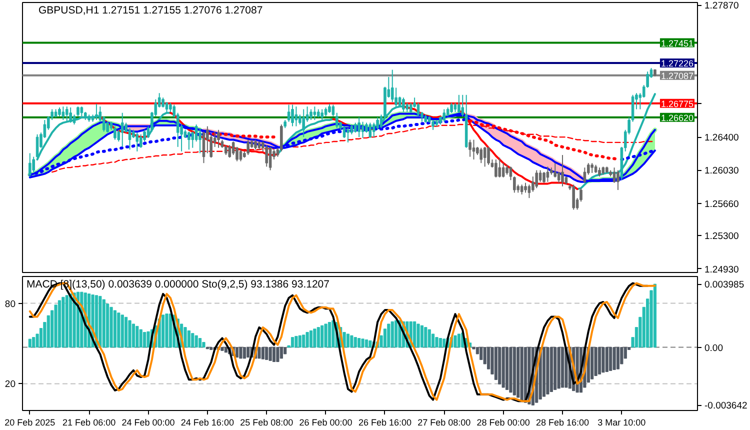 This screenshot has height=430, width=750. What do you see at coordinates (503, 423) in the screenshot?
I see `x-tick-label: 28 Feb 00:00` at bounding box center [503, 423].